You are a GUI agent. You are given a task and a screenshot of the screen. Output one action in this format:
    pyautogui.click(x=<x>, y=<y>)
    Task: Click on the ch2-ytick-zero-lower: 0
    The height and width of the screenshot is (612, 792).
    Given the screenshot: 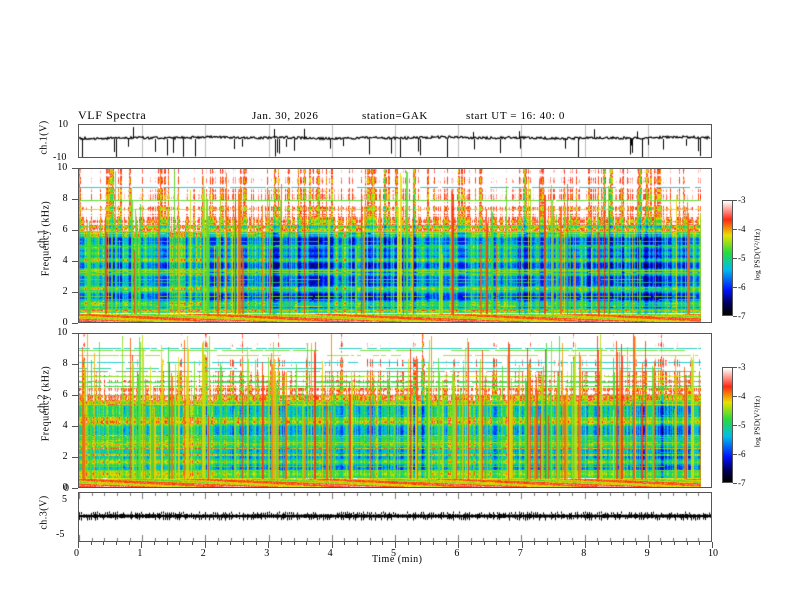 What is the action you would take?
    pyautogui.click(x=66, y=488)
    